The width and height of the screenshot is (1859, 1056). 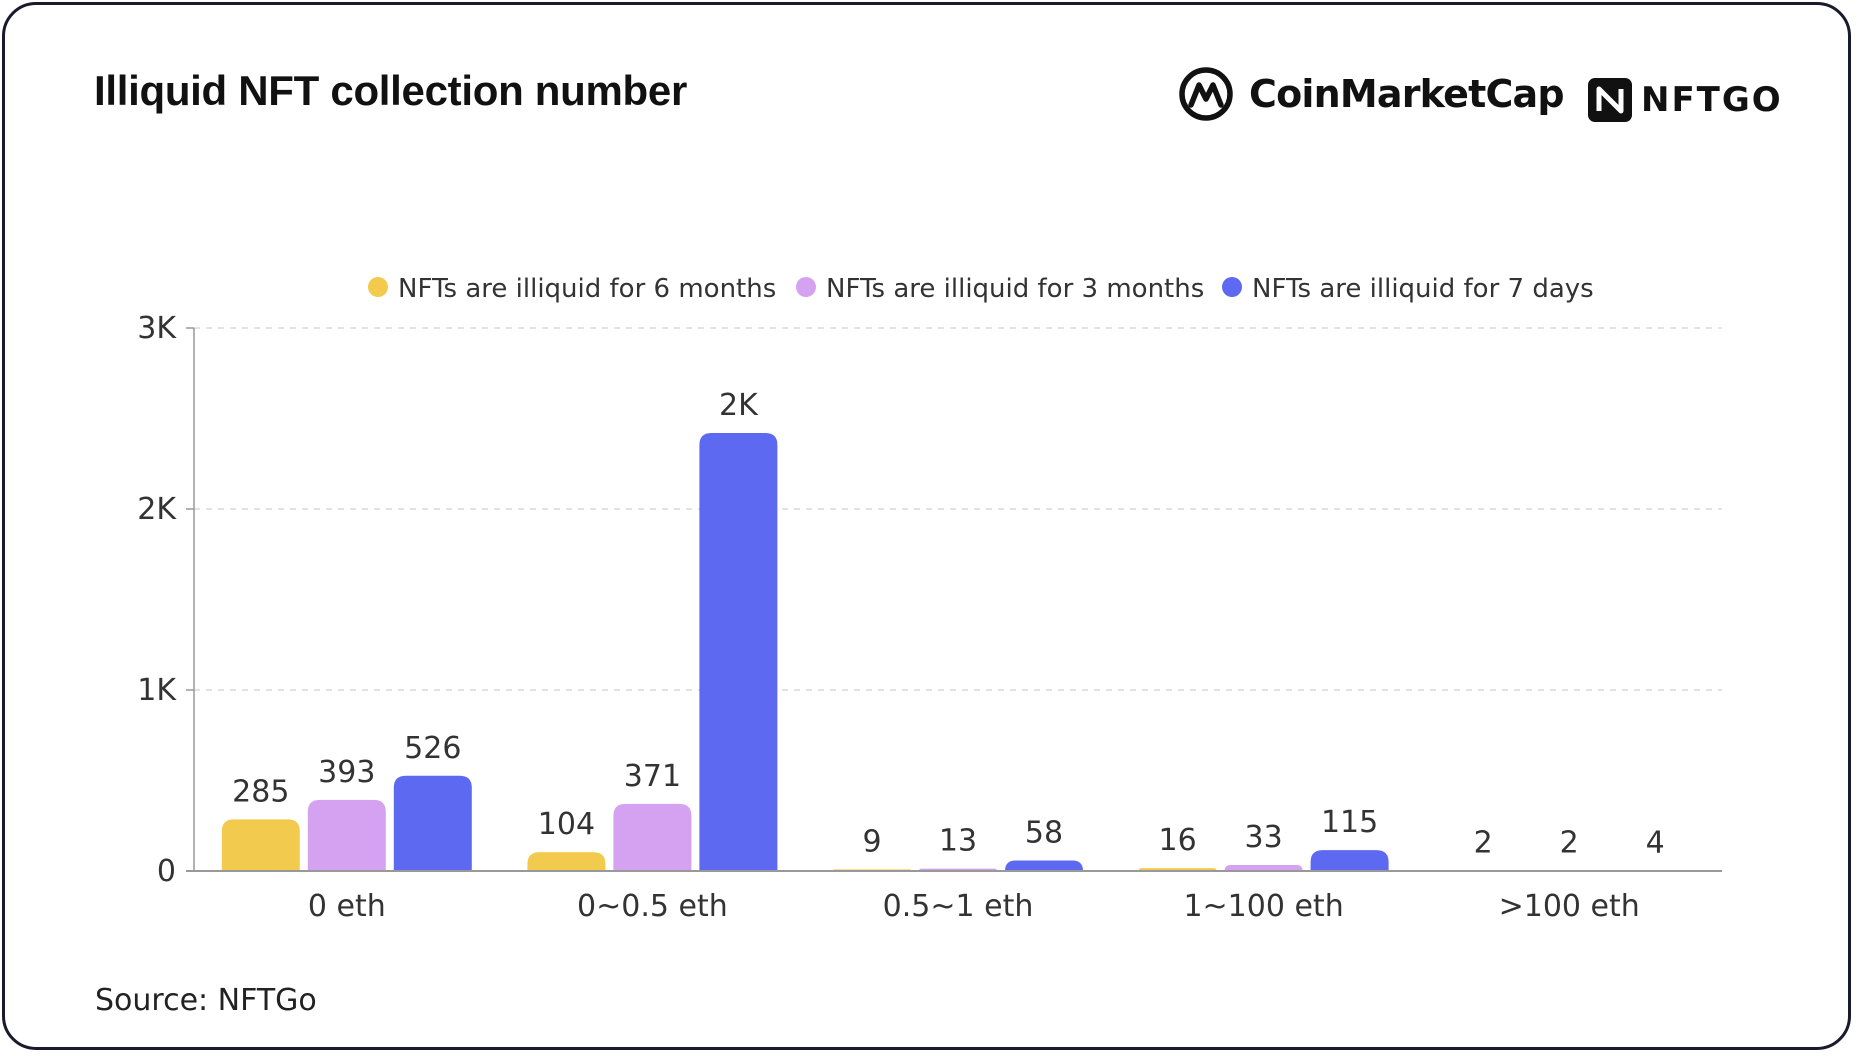 What do you see at coordinates (166, 600) in the screenshot?
I see `y-axis: 0 1K 2K 3K` at bounding box center [166, 600].